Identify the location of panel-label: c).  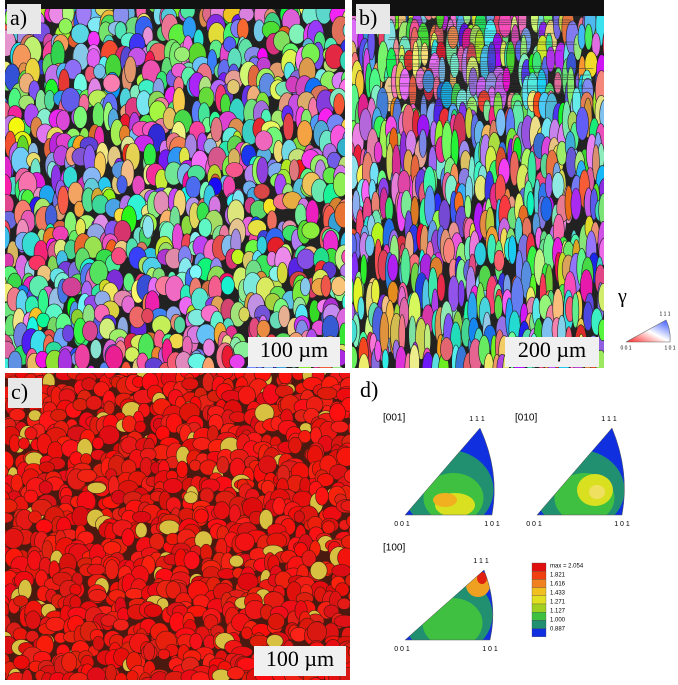
(19, 391).